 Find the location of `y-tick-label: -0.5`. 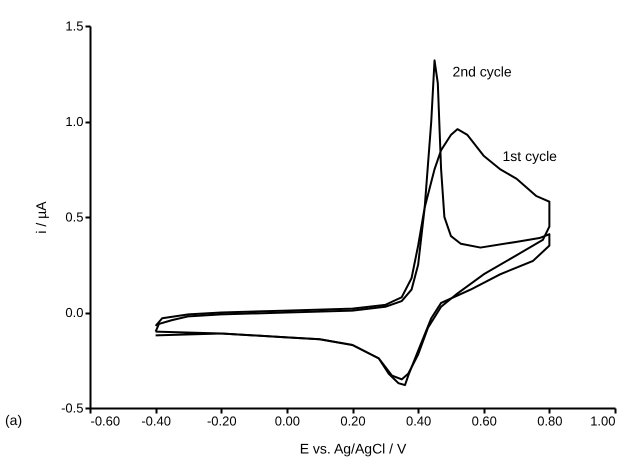

y-tick-label: -0.5 is located at coordinates (72, 408).